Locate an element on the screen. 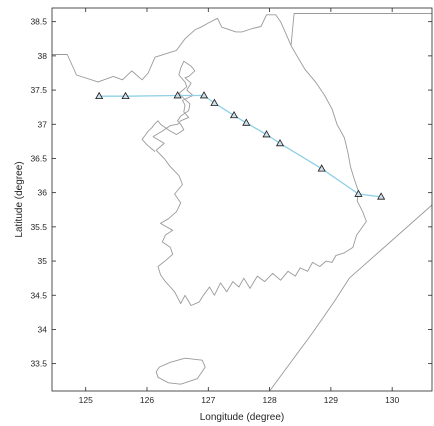 The width and height of the screenshot is (434, 426). x-tick-label: 128 is located at coordinates (269, 400).